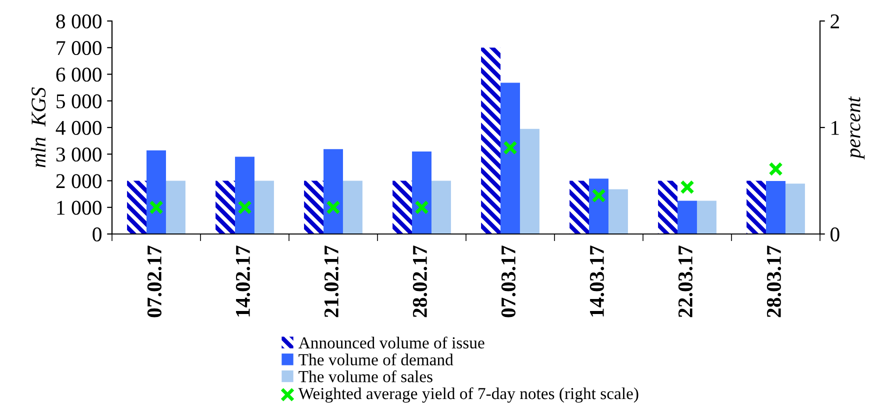  What do you see at coordinates (79, 155) in the screenshot?
I see `y-tick-label: 3 000` at bounding box center [79, 155].